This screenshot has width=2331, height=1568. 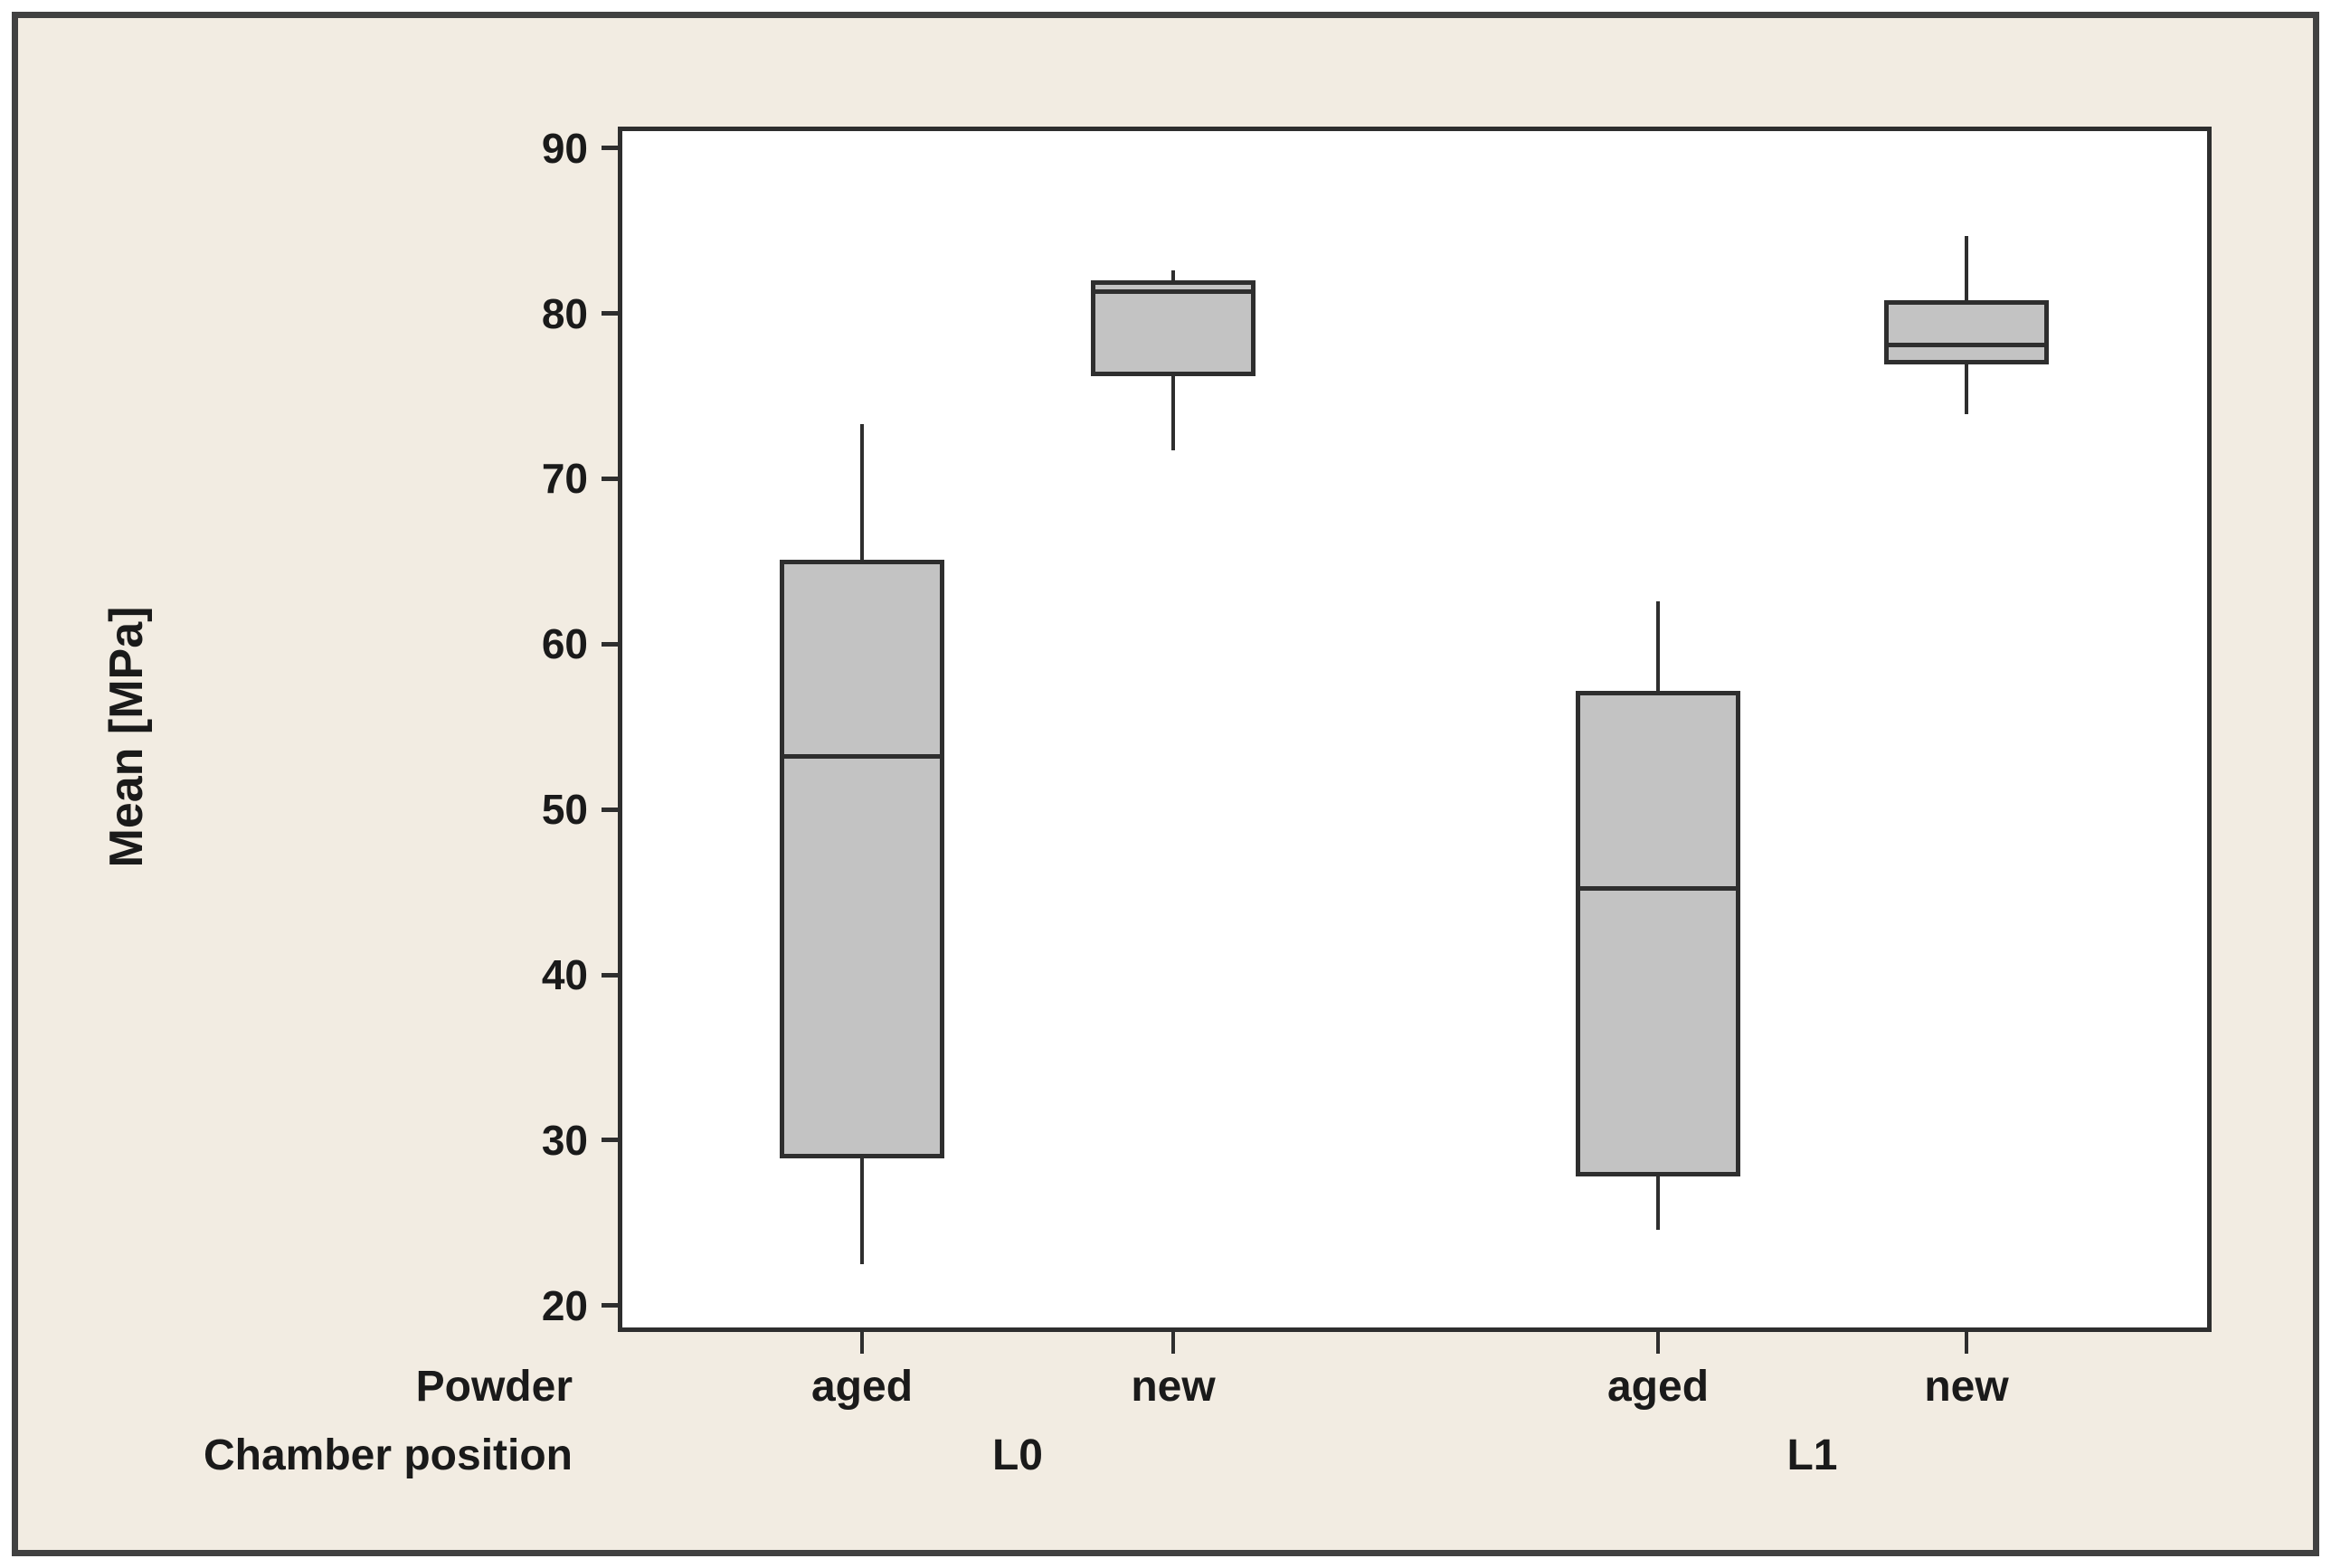 I want to click on y-axis-tick-label: 60, so click(x=564, y=644).